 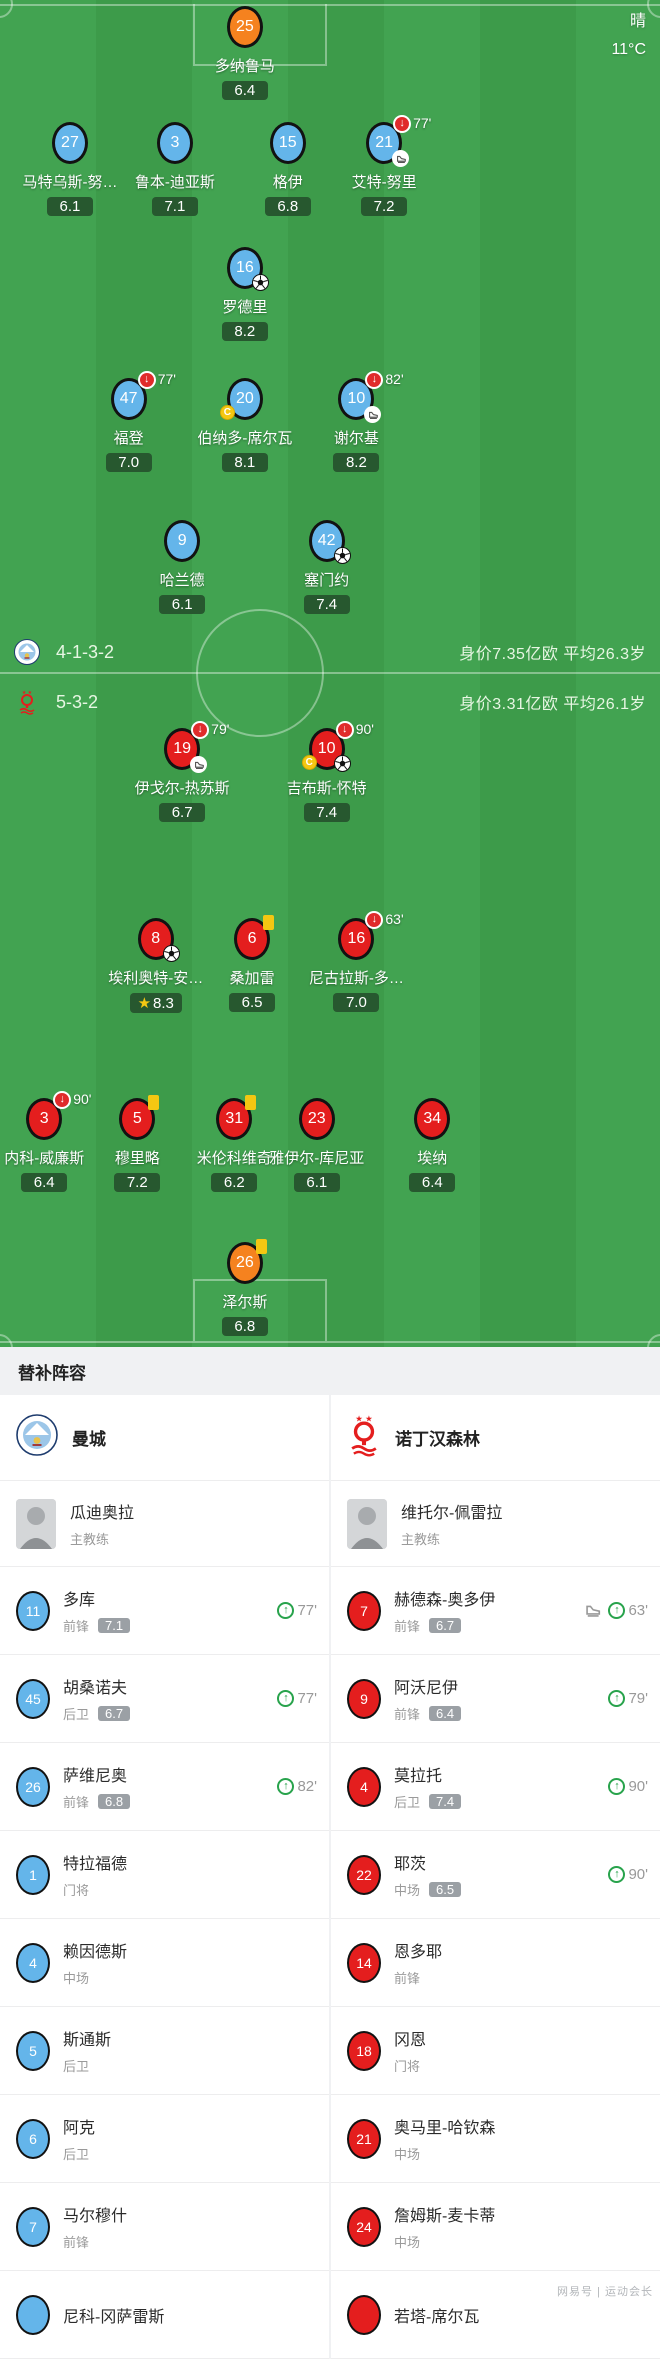 I want to click on player-marker: 10 82' 谢尔基 8.2, so click(x=356, y=421).